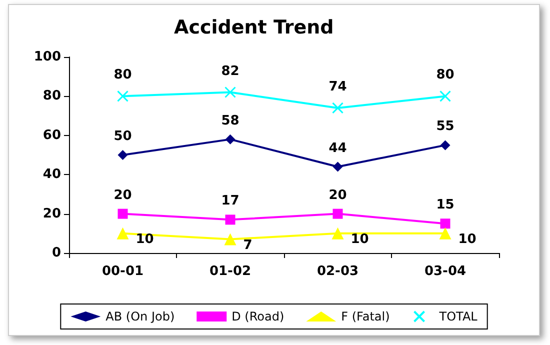 This screenshot has height=345, width=550. What do you see at coordinates (230, 271) in the screenshot?
I see `x-tick-label: 01-02` at bounding box center [230, 271].